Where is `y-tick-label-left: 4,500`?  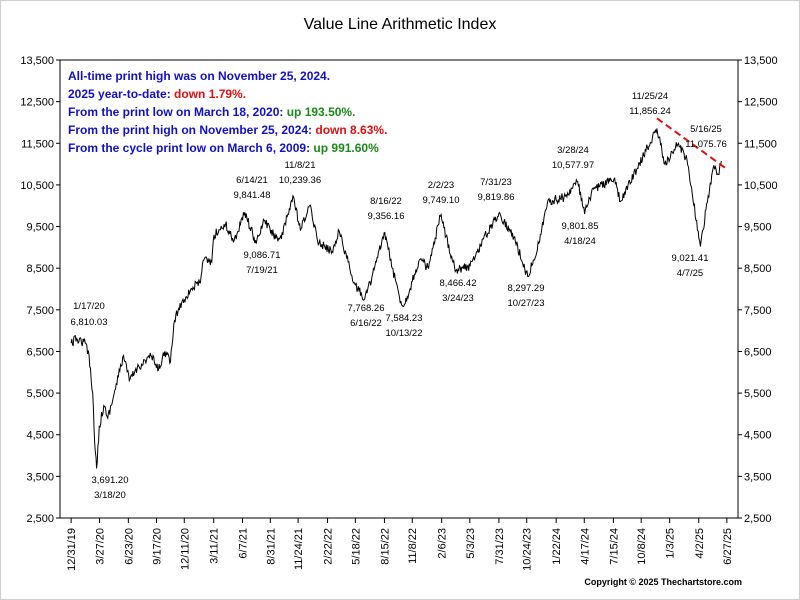 y-tick-label-left: 4,500 is located at coordinates (40, 436).